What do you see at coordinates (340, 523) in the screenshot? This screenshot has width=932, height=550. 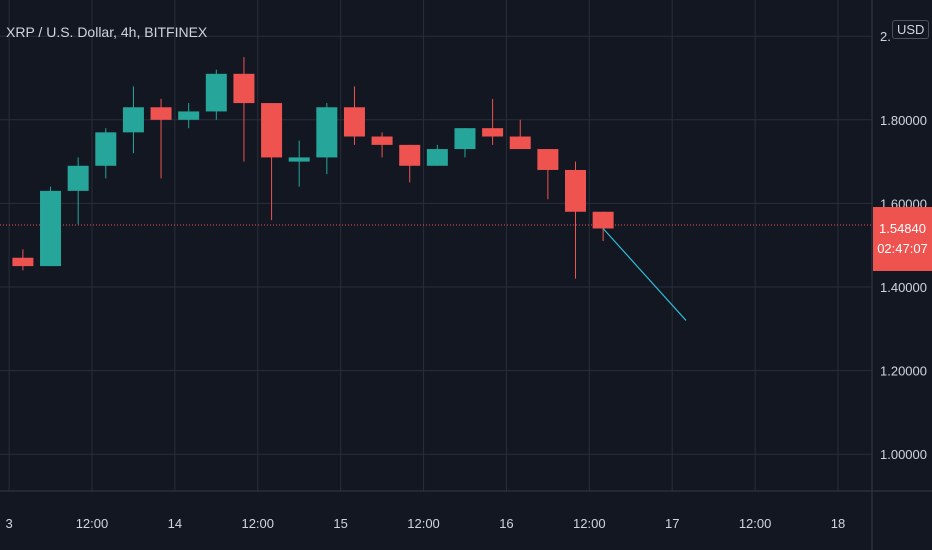 I see `x-tick-label: 15` at bounding box center [340, 523].